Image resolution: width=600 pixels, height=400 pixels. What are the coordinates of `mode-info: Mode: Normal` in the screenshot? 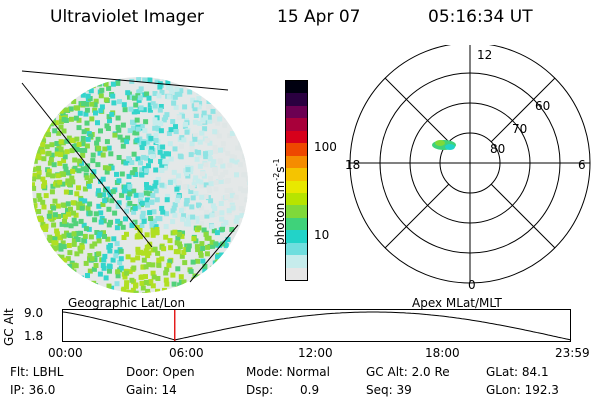 It's located at (288, 372).